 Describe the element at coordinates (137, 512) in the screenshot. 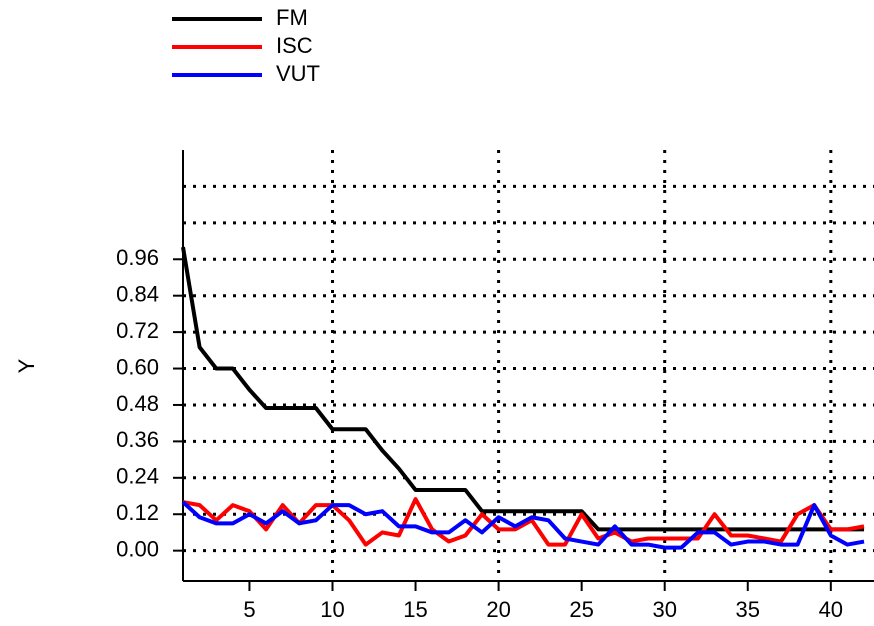

I see `y-tick-label: 0.12` at that location.